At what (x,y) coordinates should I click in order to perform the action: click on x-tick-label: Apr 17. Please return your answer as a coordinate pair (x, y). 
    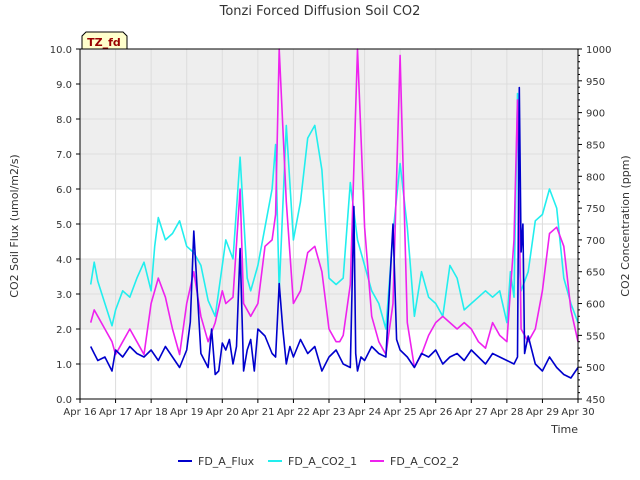
    Looking at the image, I should click on (115, 412).